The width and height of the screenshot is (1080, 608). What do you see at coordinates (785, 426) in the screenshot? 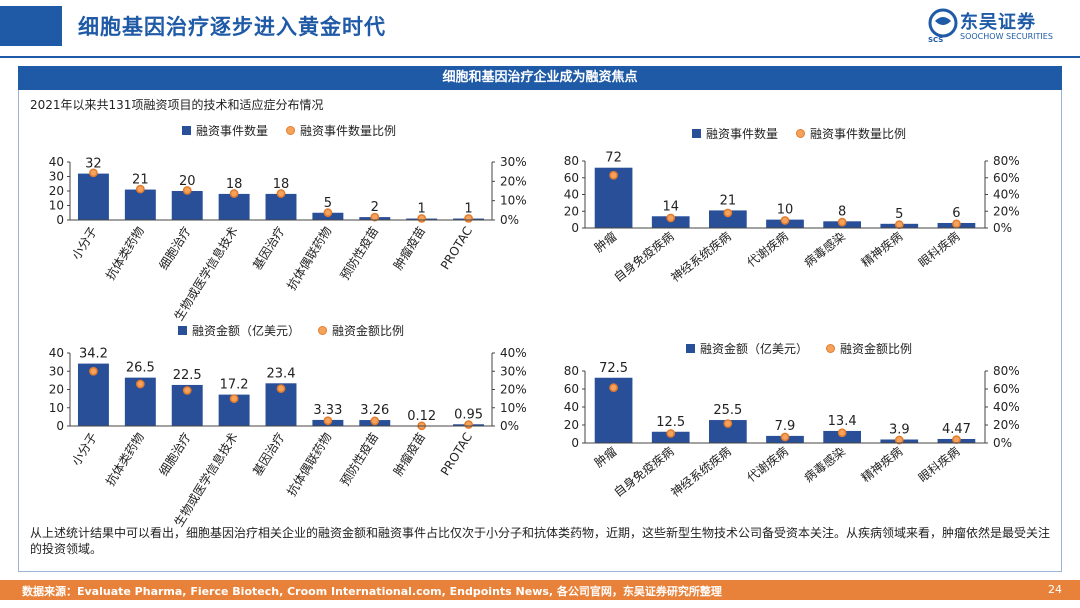
I see `data-label: 7.9` at bounding box center [785, 426].